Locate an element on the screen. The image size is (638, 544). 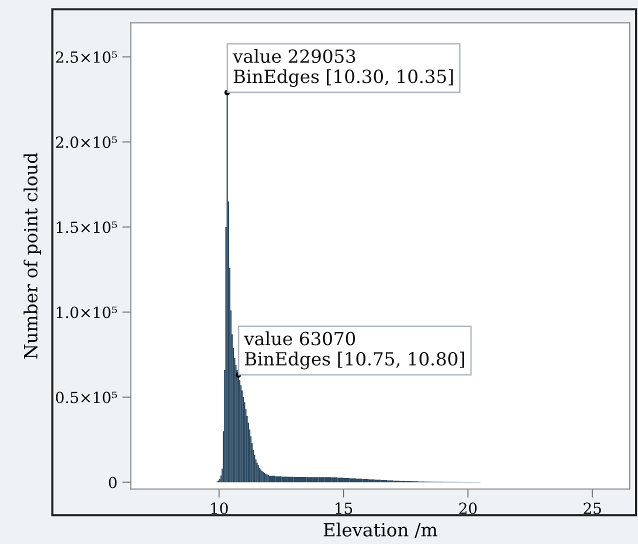
y-tick-label: 2.0×10⁵ is located at coordinates (87, 142).